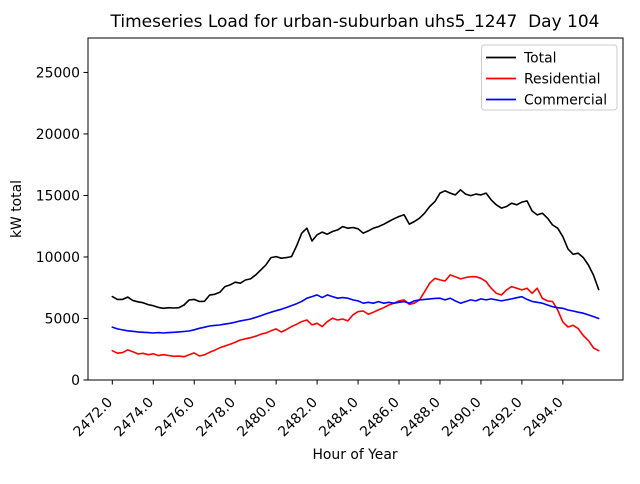  I want to click on x-tick-label: 2486.0, so click(380, 418).